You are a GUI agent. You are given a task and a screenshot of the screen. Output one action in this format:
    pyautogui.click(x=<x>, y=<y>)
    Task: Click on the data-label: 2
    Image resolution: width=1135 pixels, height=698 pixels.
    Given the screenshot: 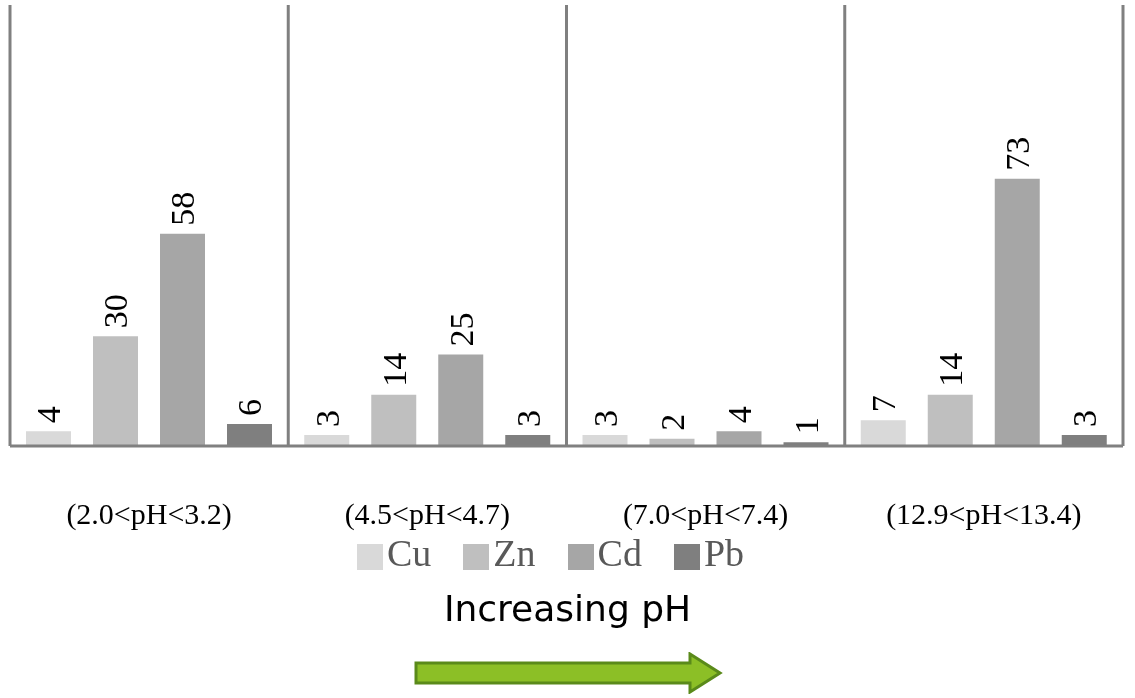 What is the action you would take?
    pyautogui.click(x=672, y=422)
    